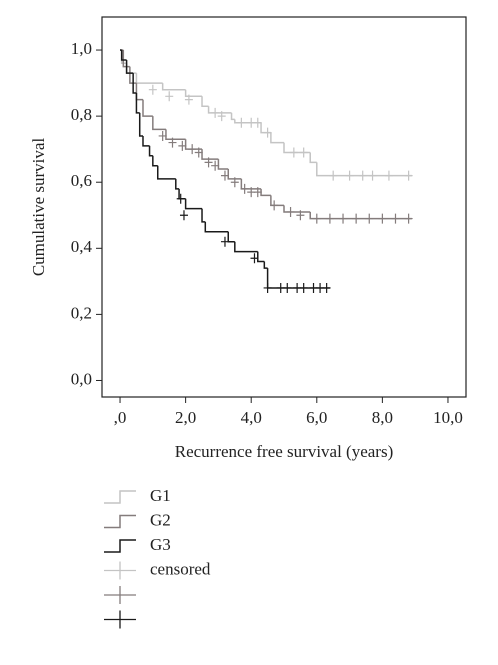  Describe the element at coordinates (81, 378) in the screenshot. I see `y-tick-label: 0,0` at that location.